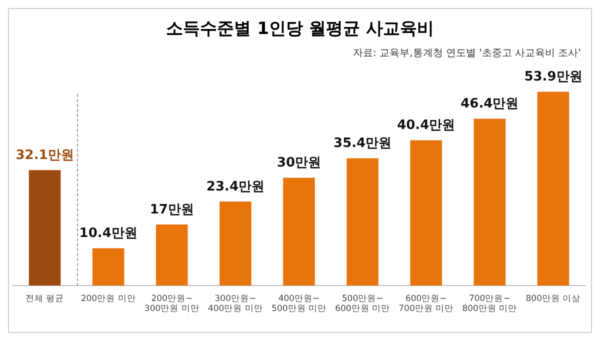 The width and height of the screenshot is (600, 341). I want to click on data-label: 46.4만원, so click(489, 104).